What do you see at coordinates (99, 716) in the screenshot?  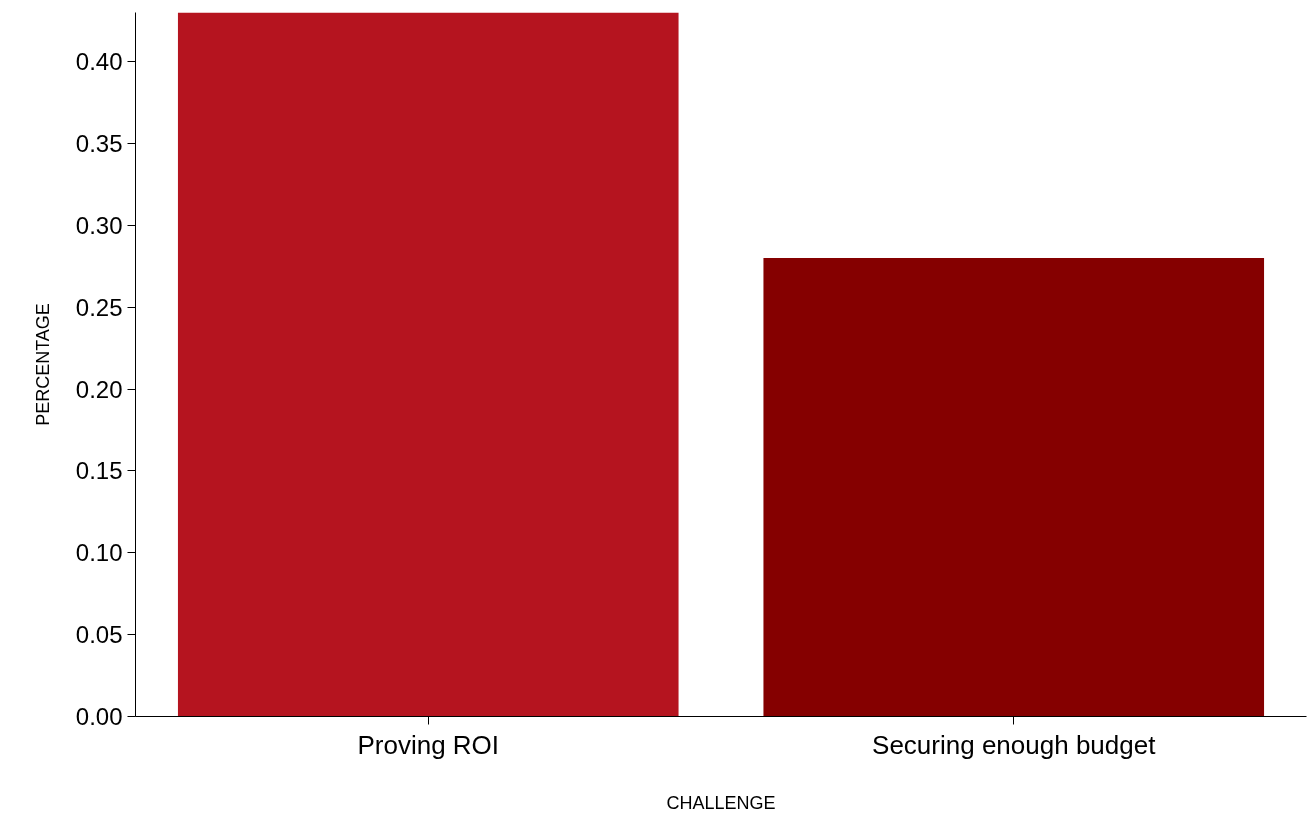 I see `y-tick-label: 0.00` at bounding box center [99, 716].